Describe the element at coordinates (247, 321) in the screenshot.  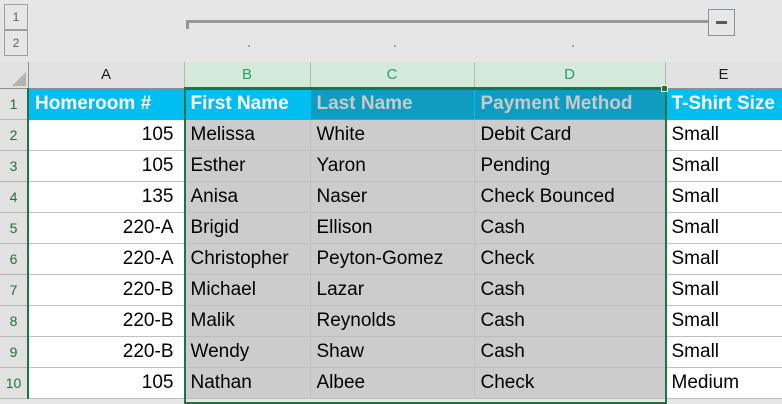
I see `cell-b8: Malik` at that location.